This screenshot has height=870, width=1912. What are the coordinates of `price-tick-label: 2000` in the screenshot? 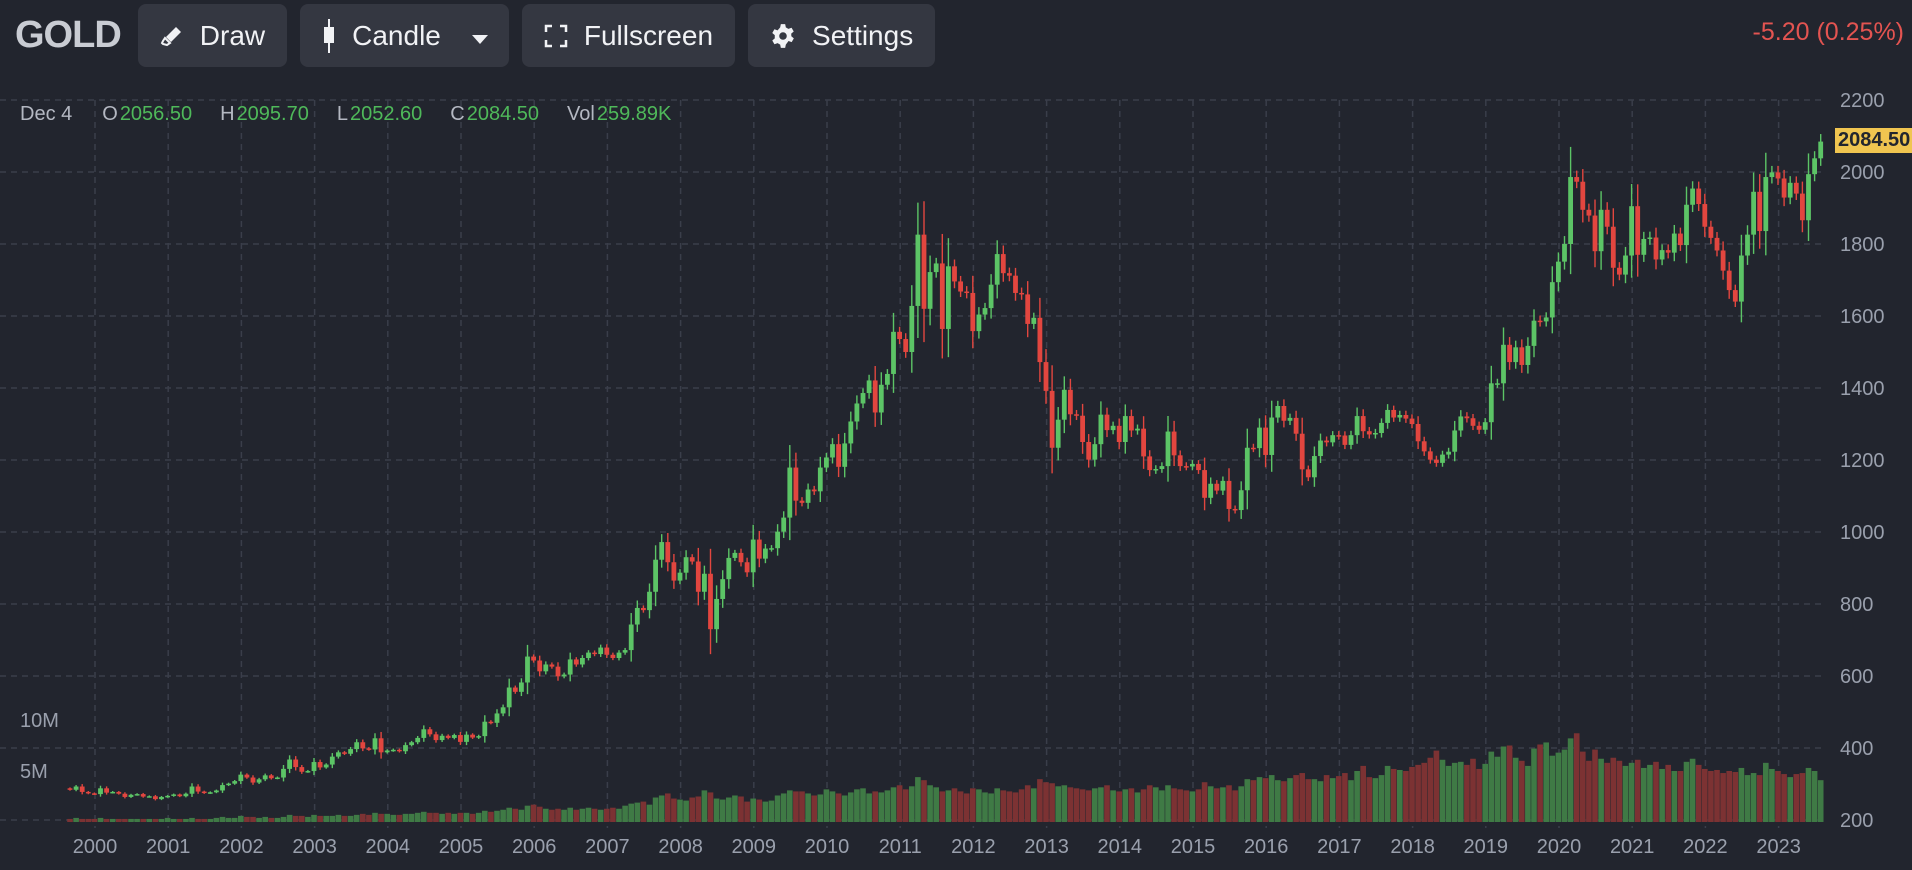 It's located at (1862, 173).